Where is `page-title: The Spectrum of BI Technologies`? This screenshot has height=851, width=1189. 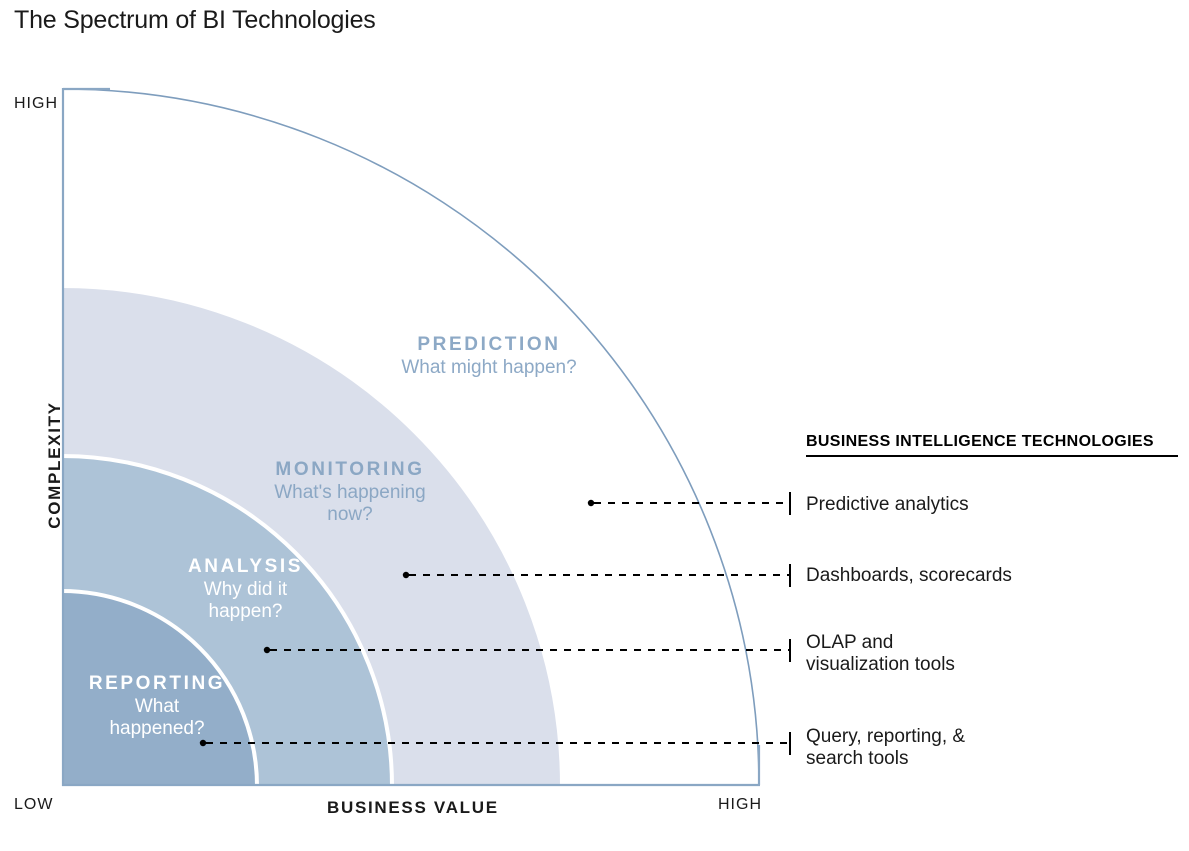 page-title: The Spectrum of BI Technologies is located at coordinates (195, 20).